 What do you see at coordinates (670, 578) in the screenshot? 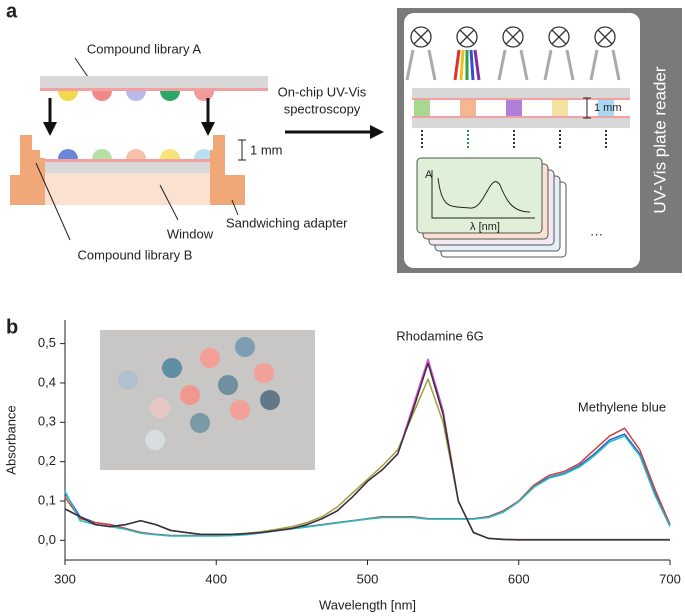
I see `x-tick-label: 700` at bounding box center [670, 578].